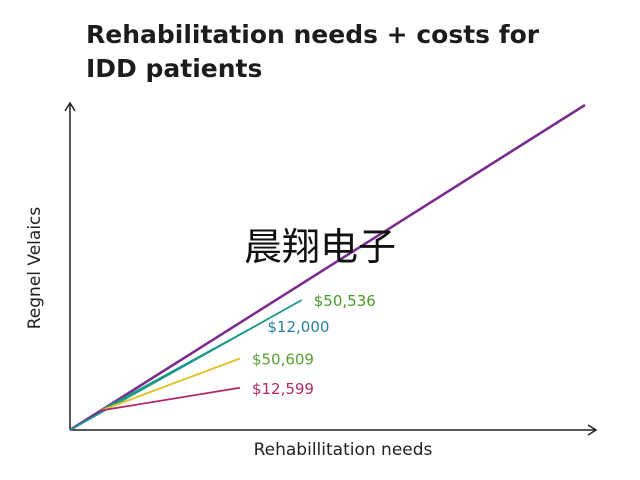 The height and width of the screenshot is (480, 640). I want to click on y-axis-label: Regnel Velaics, so click(35, 268).